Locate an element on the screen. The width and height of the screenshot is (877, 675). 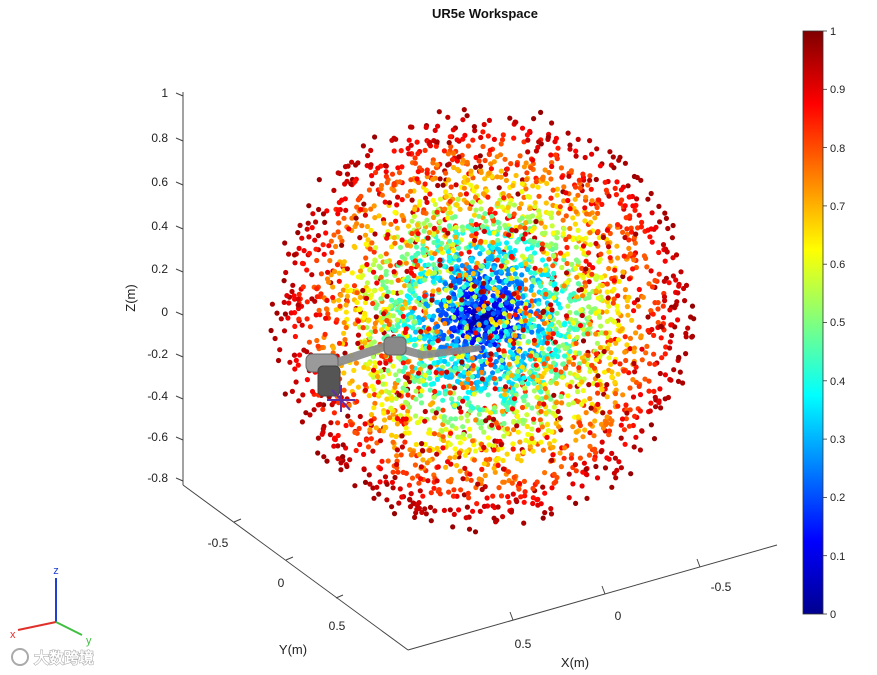
z-tick-marks is located at coordinates (179, 287).